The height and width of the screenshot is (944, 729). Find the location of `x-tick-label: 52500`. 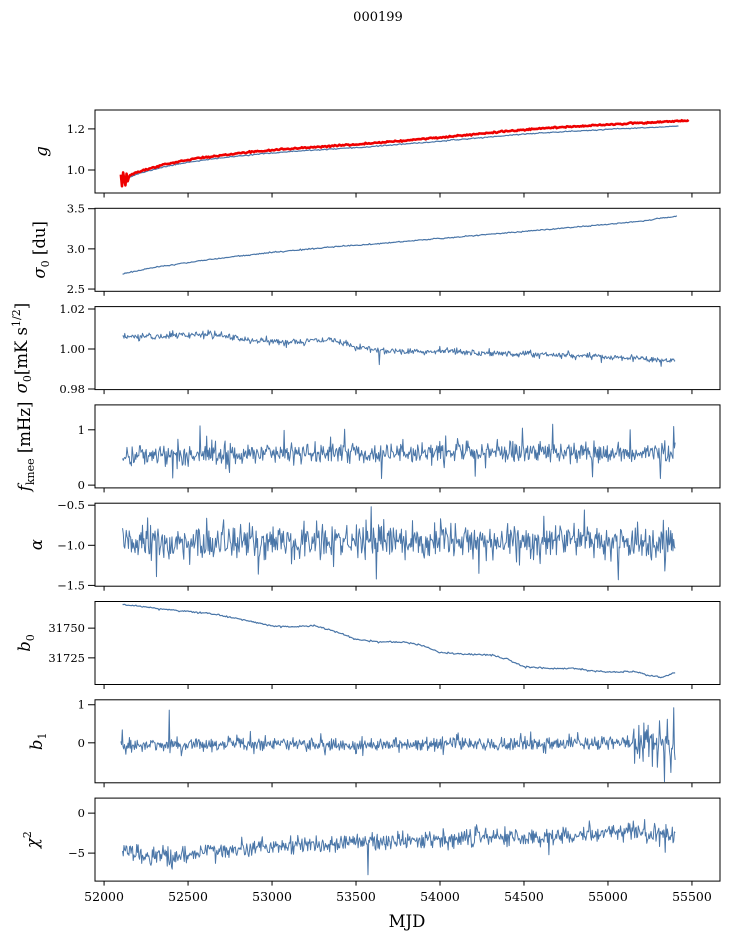

x-tick-label: 52500 is located at coordinates (188, 896).